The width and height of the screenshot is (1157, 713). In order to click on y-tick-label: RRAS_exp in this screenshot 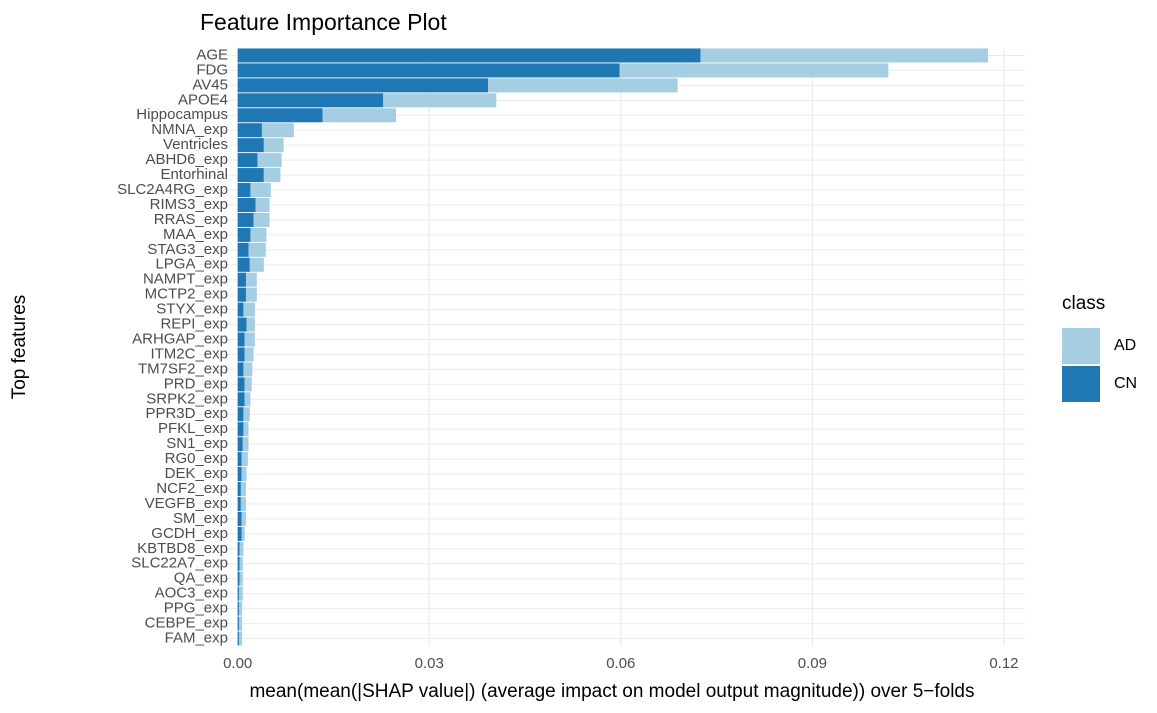, I will do `click(191, 219)`.